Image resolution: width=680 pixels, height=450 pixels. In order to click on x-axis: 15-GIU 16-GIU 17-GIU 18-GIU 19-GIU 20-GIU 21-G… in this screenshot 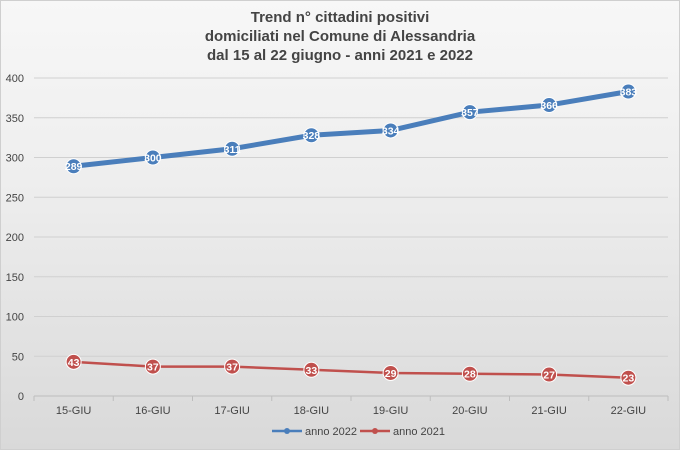, I will do `click(351, 406)`.